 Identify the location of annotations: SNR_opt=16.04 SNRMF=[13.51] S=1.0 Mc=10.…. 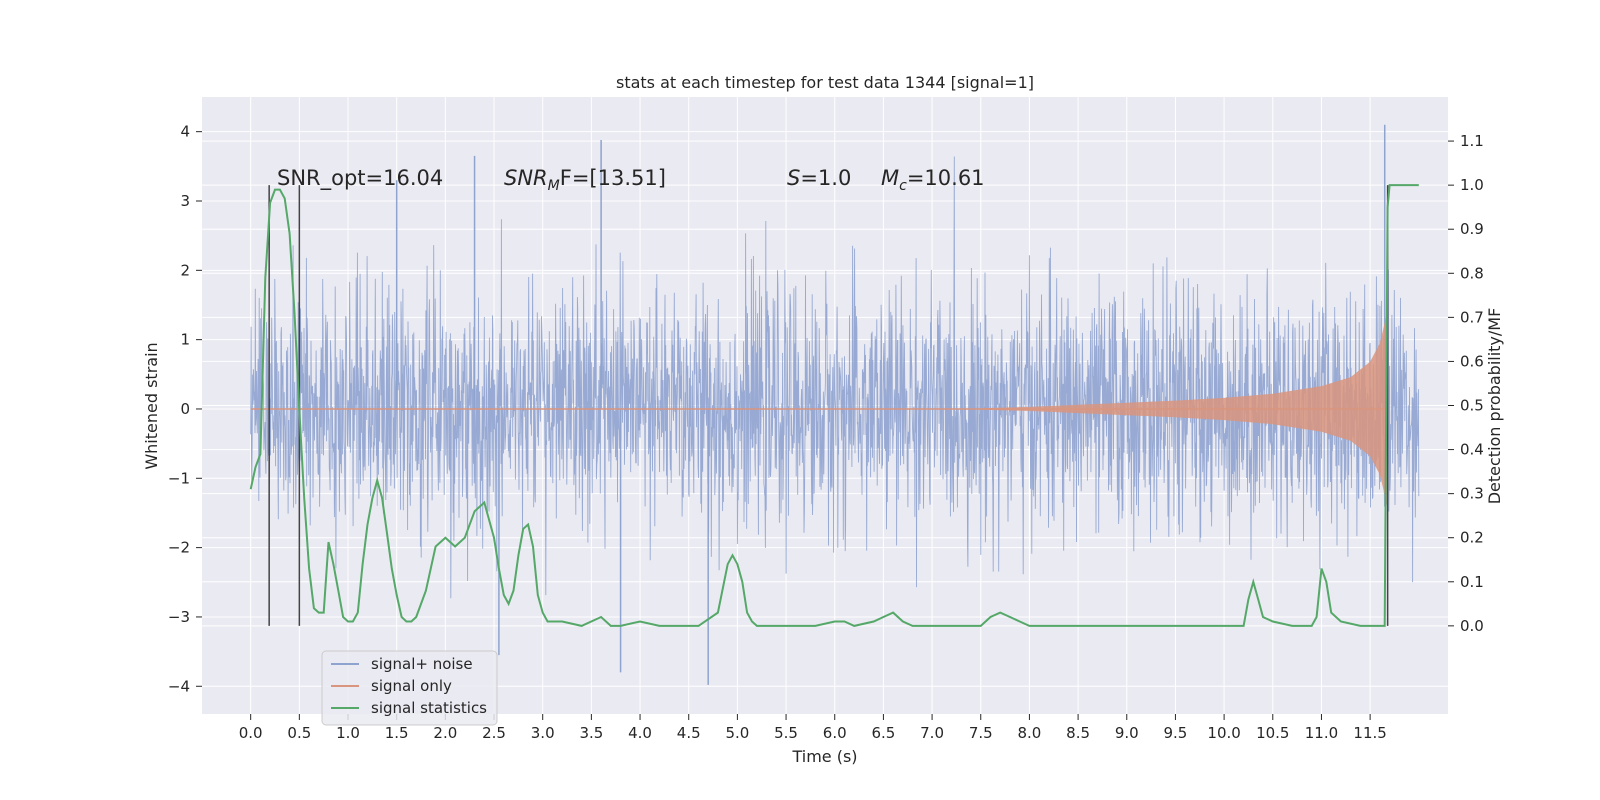
(631, 180).